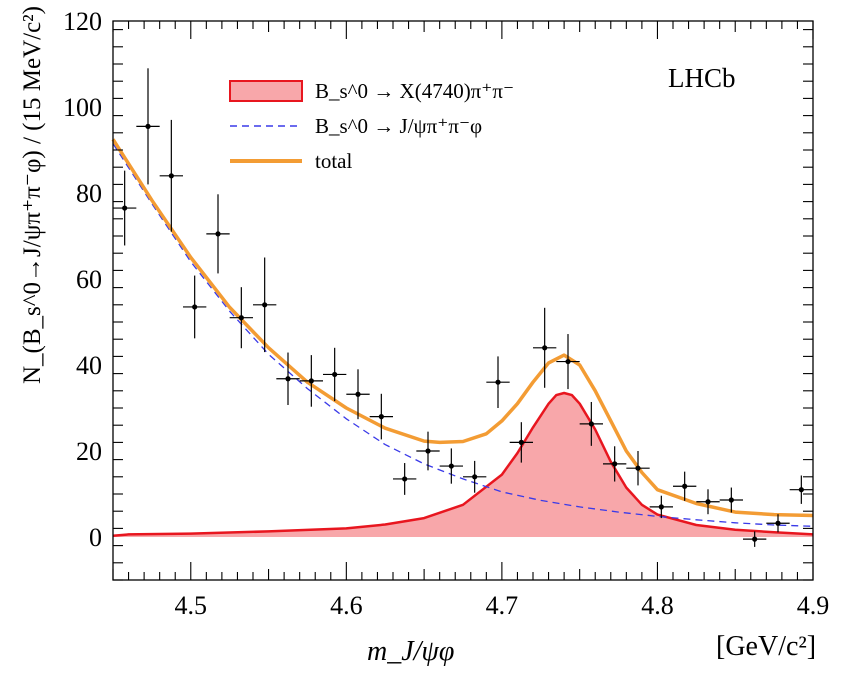 The image size is (847, 673). What do you see at coordinates (82, 21) in the screenshot?
I see `y-tick-label: 120` at bounding box center [82, 21].